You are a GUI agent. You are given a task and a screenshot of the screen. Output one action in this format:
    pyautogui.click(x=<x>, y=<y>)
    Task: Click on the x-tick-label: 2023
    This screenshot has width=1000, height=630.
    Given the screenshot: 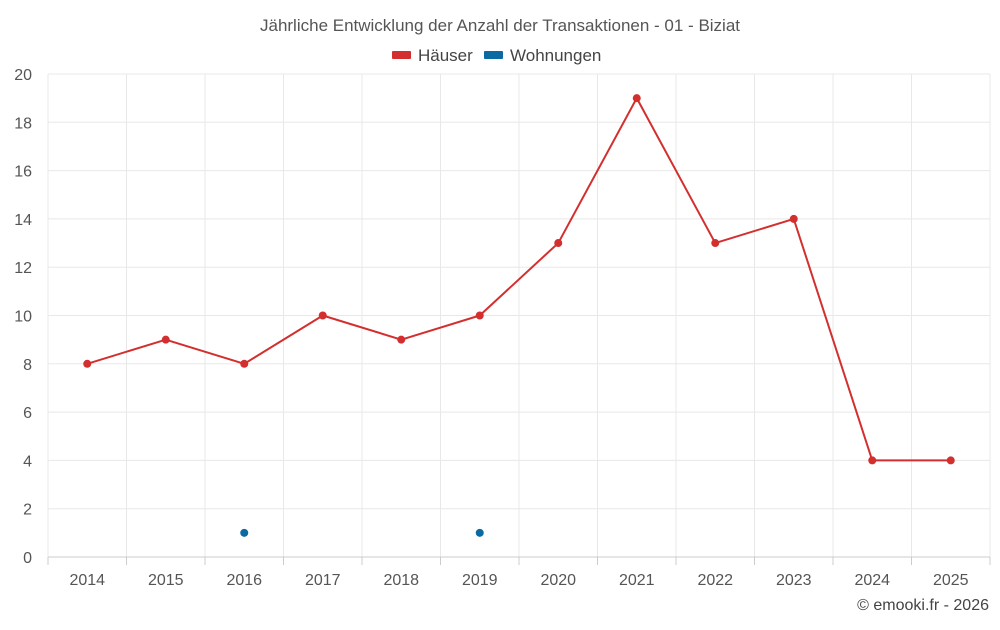 What is the action you would take?
    pyautogui.click(x=794, y=580)
    